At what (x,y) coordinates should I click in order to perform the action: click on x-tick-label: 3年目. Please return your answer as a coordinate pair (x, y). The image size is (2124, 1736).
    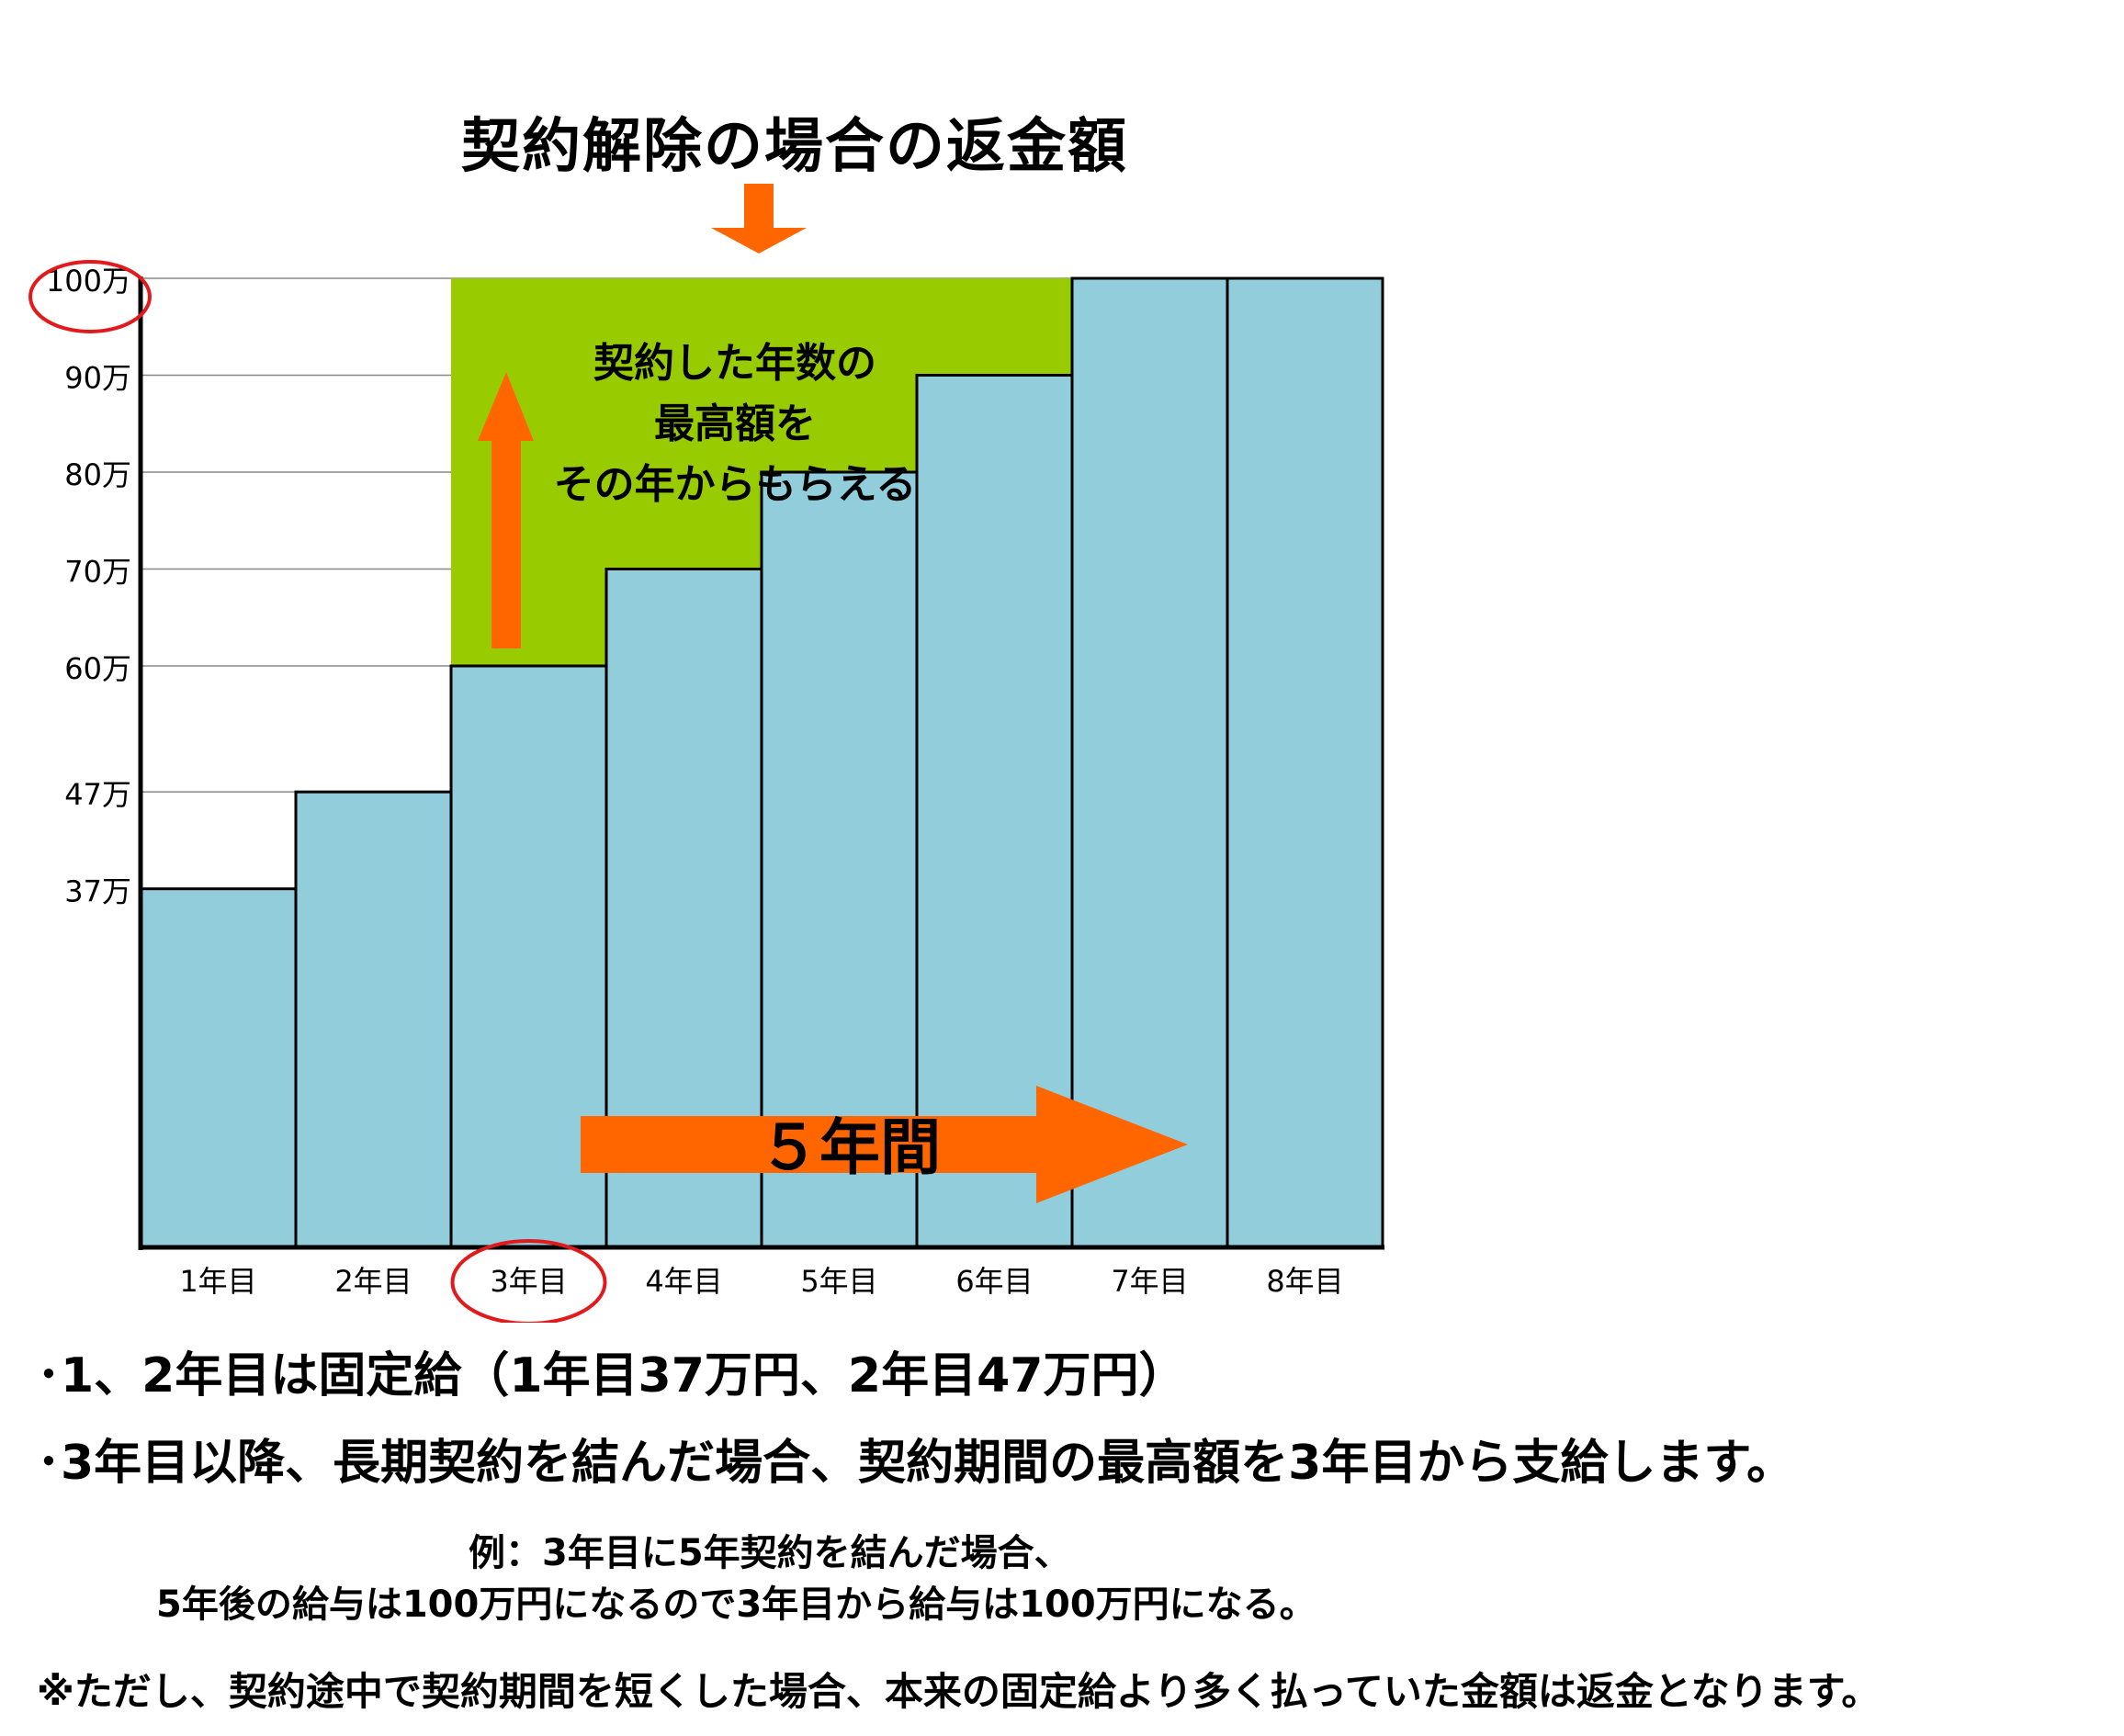
    Looking at the image, I should click on (528, 1281).